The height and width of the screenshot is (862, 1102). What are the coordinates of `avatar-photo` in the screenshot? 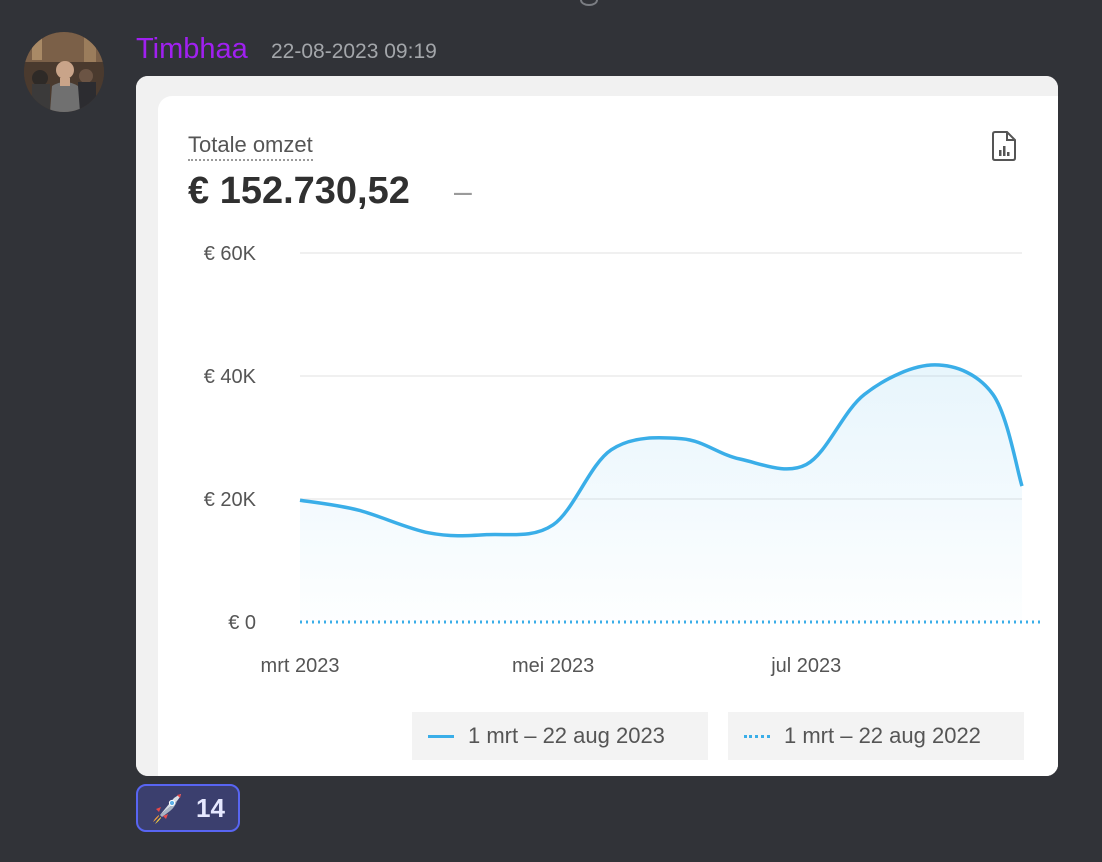 It's located at (64, 72).